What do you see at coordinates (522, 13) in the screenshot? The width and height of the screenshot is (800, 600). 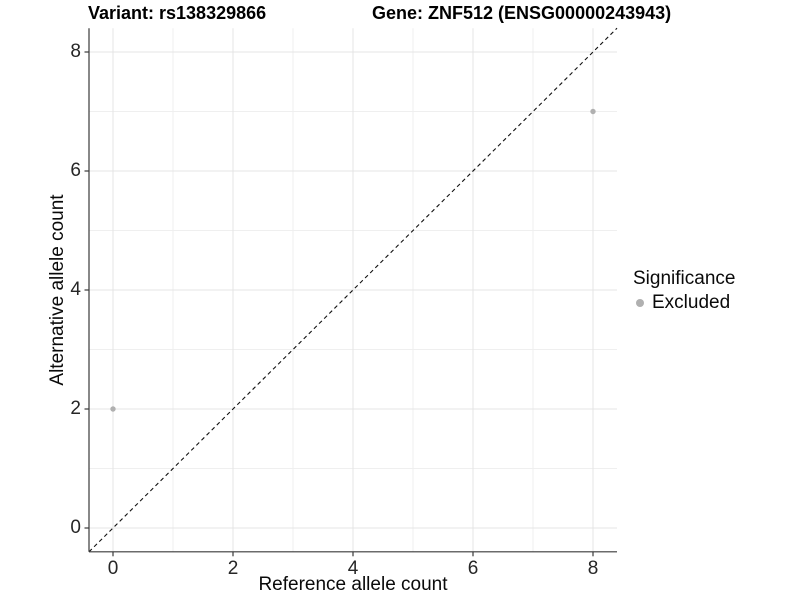 I see `plot-title-gene: Gene: ZNF512 (ENSG00000243943)` at bounding box center [522, 13].